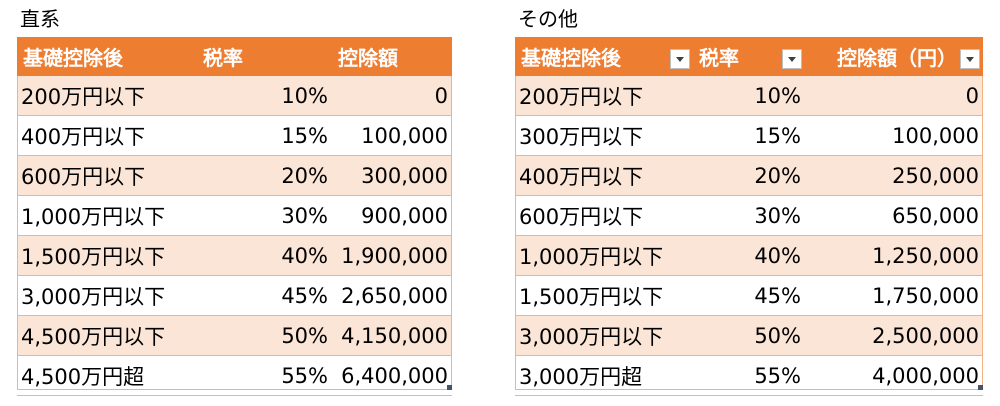  I want to click on right-header-rate-label: 税率, so click(719, 58).